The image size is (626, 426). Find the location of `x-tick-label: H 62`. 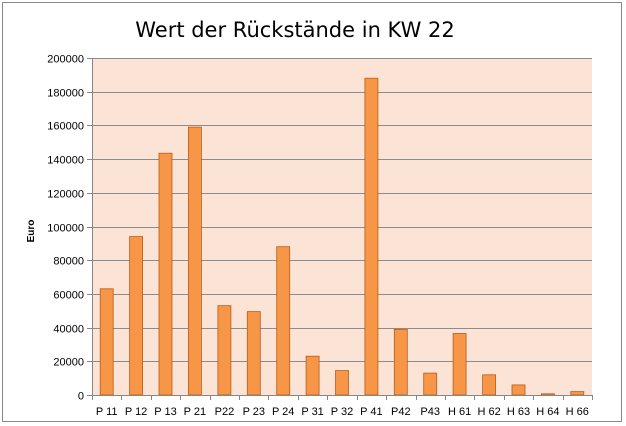

x-tick-label: H 62 is located at coordinates (488, 412).